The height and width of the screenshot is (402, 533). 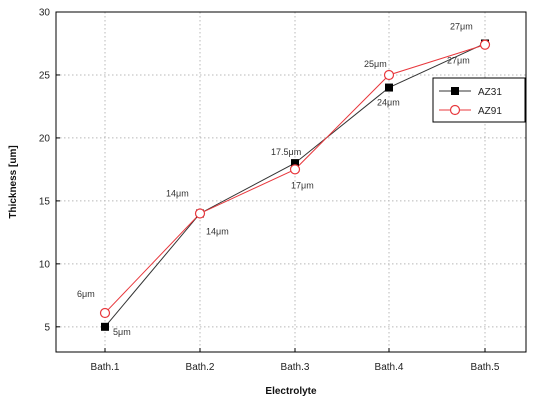 What do you see at coordinates (86, 294) in the screenshot?
I see `data-label-az91: 6μm` at bounding box center [86, 294].